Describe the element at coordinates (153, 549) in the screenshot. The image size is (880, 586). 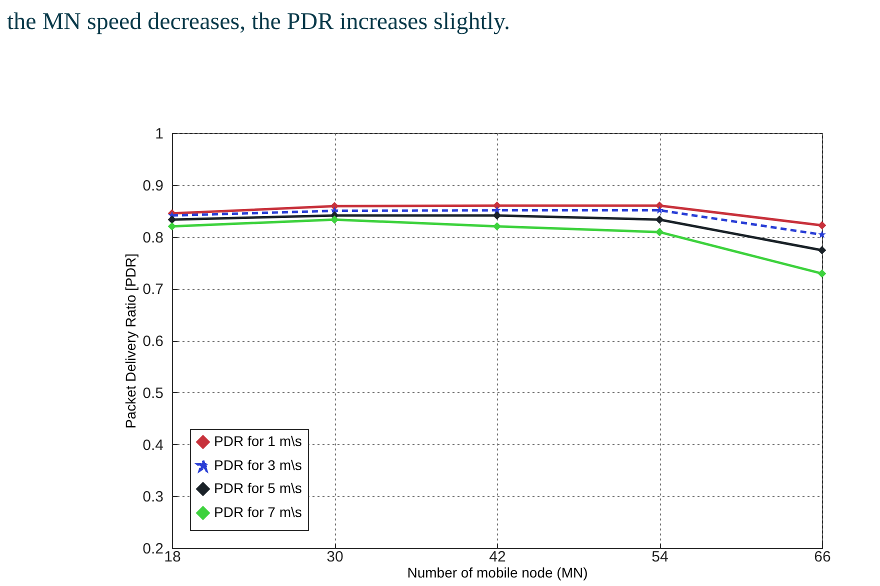
I see `y-tick-label: 0.2` at that location.